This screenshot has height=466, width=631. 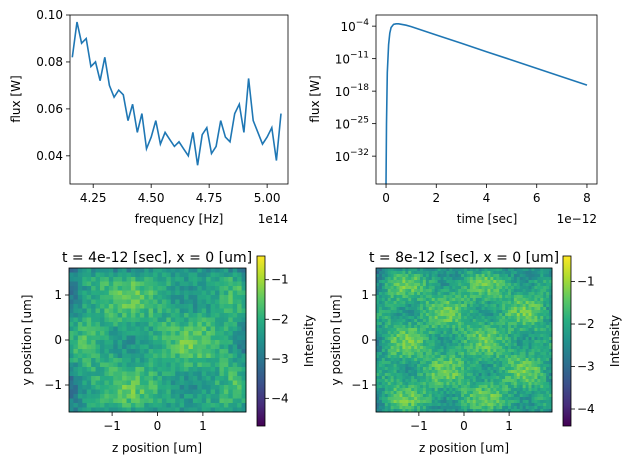 I want to click on heatmap-8e12-colorbar-ticks: −1−2−3−4, so click(x=583, y=345).